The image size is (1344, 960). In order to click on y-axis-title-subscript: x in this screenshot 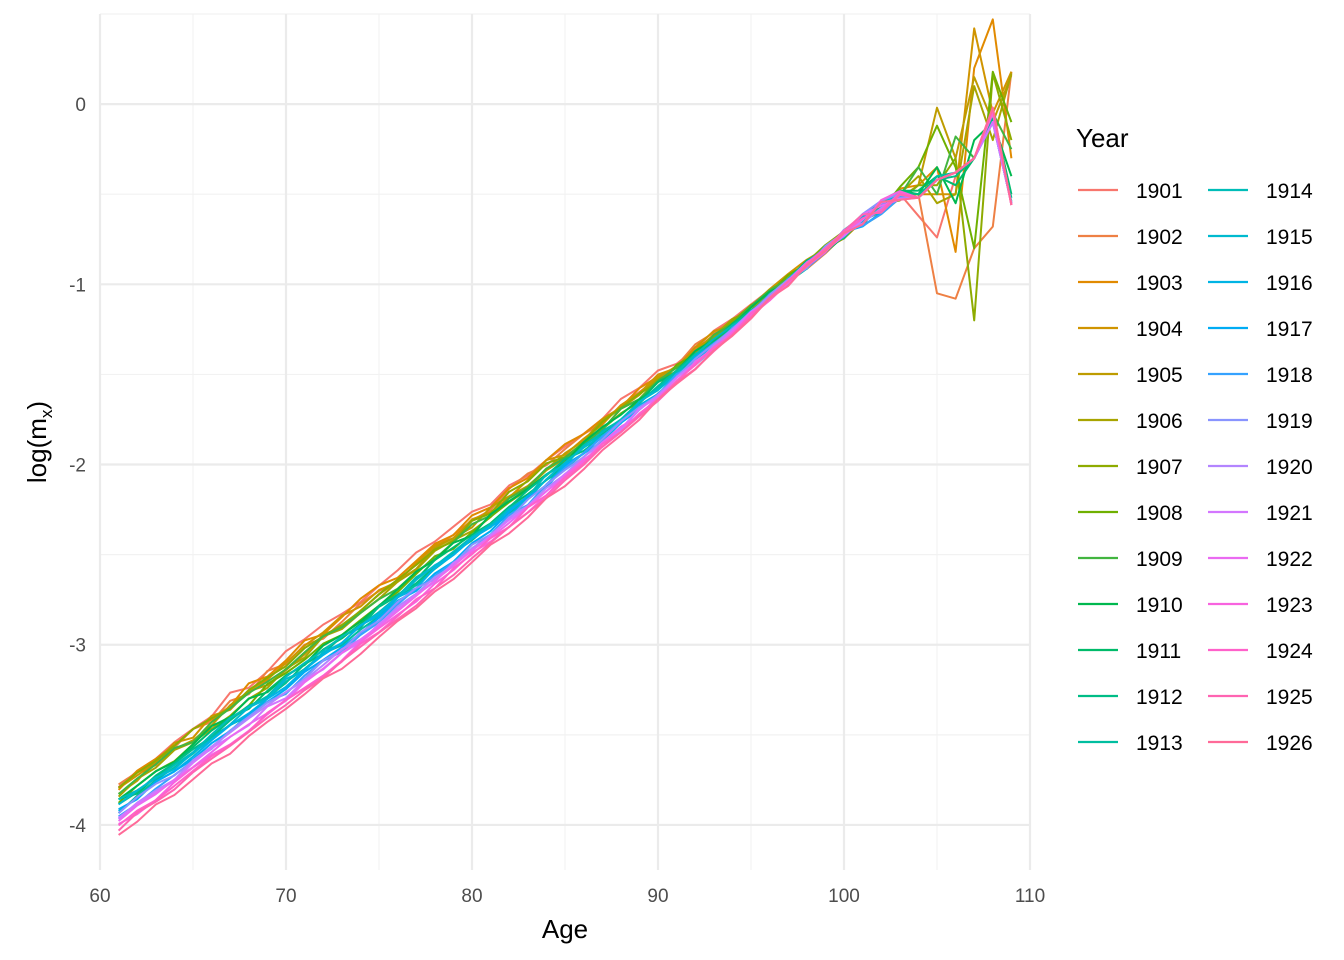, I will do `click(46, 413)`.